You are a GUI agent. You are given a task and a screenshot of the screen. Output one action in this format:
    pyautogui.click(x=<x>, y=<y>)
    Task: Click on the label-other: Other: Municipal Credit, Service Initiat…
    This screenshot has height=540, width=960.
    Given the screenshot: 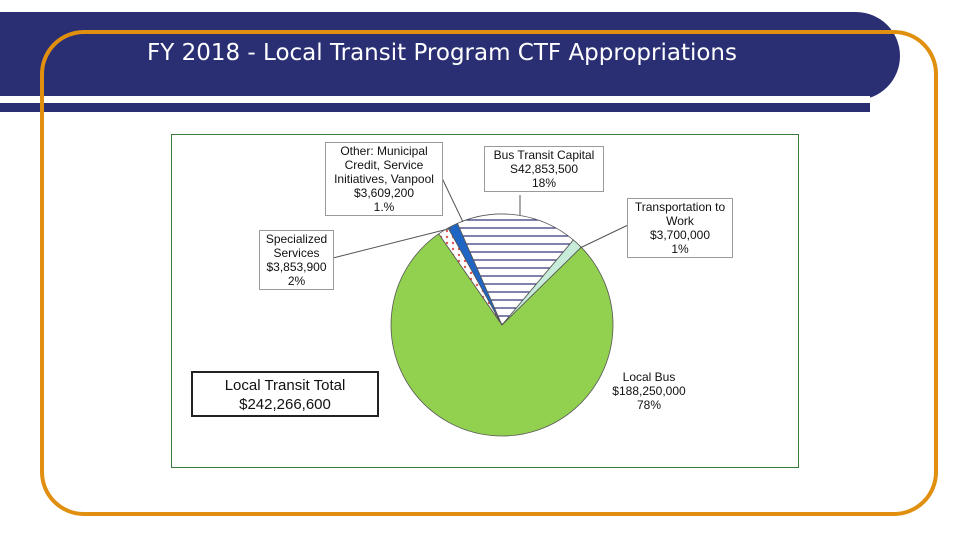 What is the action you would take?
    pyautogui.click(x=384, y=179)
    